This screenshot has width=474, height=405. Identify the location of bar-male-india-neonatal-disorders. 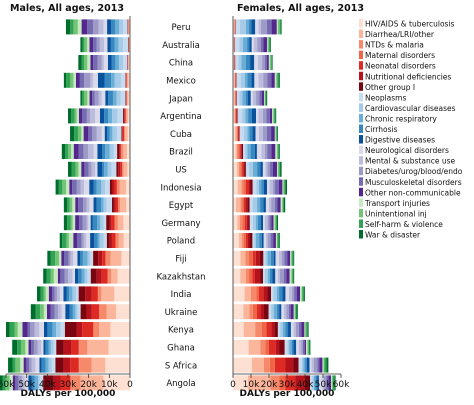
(95, 293).